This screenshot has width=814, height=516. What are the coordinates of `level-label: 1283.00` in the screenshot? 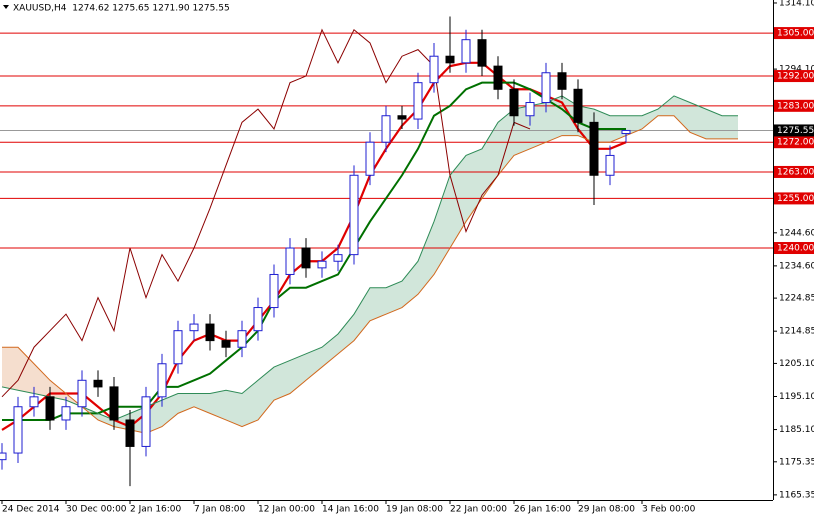 It's located at (795, 106).